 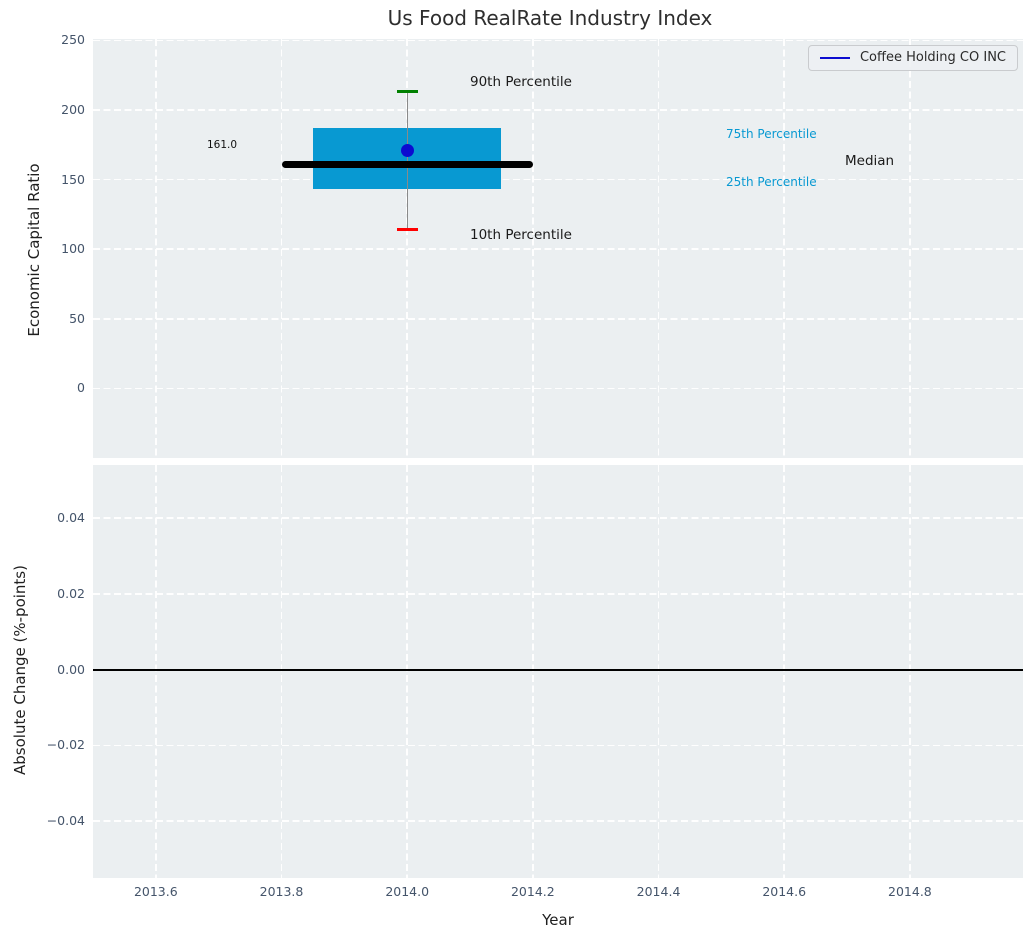 I want to click on top-y-tick-label: 0, so click(x=81, y=388).